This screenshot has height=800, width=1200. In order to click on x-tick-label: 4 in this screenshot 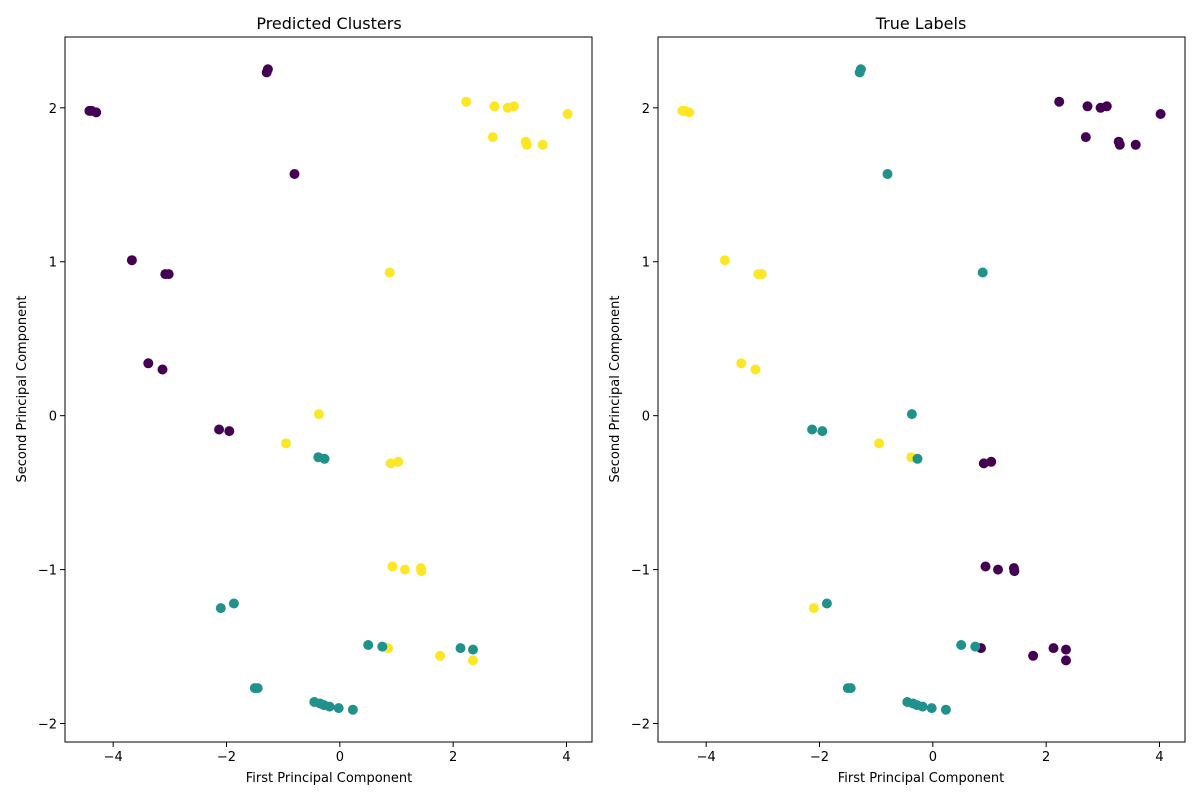, I will do `click(566, 757)`.